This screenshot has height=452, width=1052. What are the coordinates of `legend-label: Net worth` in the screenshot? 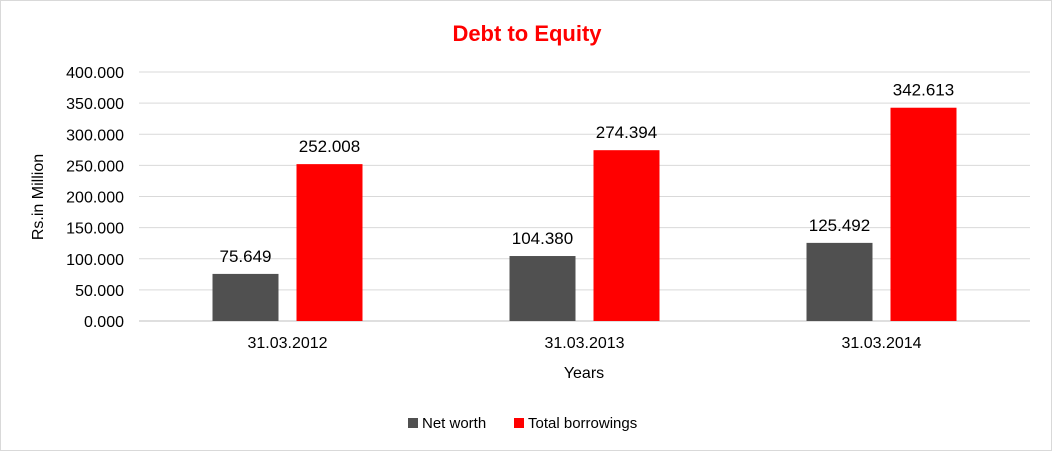 It's located at (454, 423).